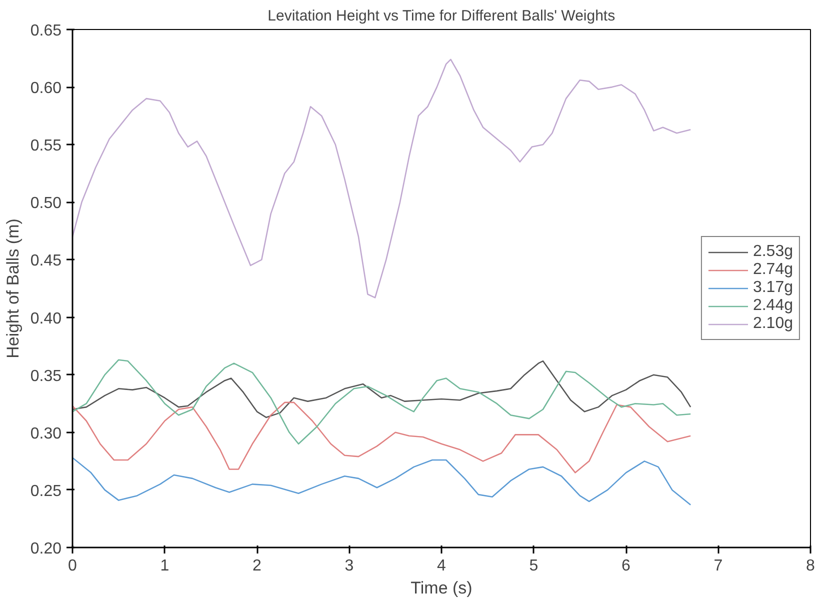 The image size is (825, 608). Describe the element at coordinates (626, 566) in the screenshot. I see `x-tick-label: 6` at that location.